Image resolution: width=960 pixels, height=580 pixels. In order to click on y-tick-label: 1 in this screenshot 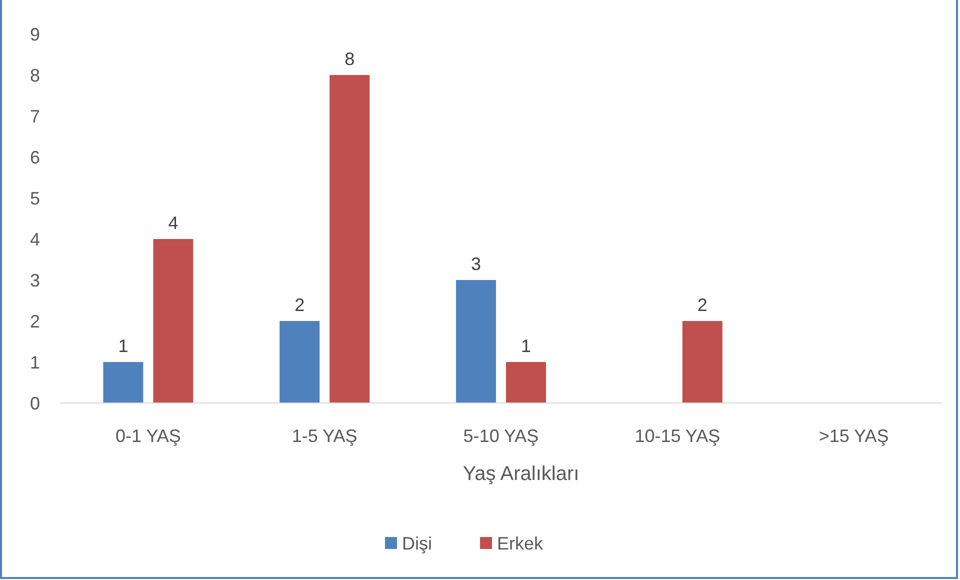, I will do `click(35, 362)`.